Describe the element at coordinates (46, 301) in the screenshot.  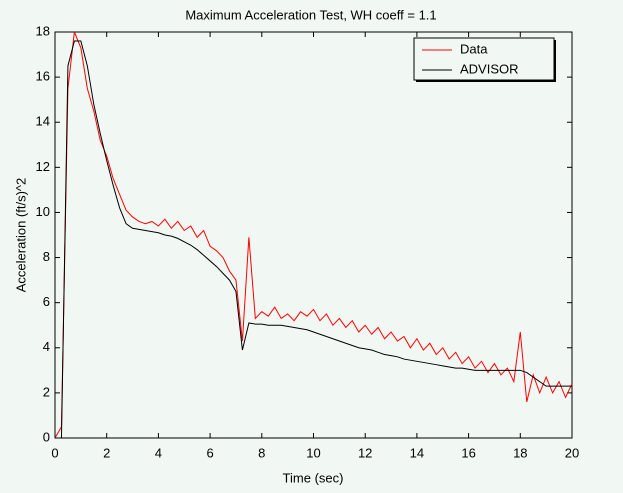
I see `y-tick-label: 6` at that location.